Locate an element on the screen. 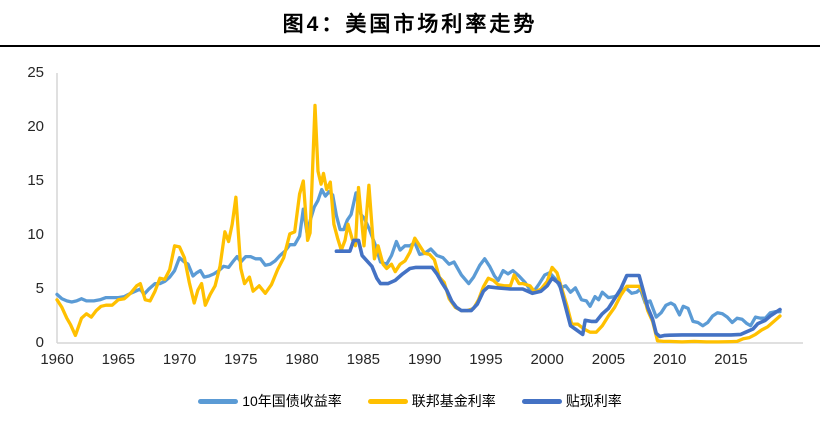 The image size is (820, 429). x-tick-label: 1980 is located at coordinates (302, 359).